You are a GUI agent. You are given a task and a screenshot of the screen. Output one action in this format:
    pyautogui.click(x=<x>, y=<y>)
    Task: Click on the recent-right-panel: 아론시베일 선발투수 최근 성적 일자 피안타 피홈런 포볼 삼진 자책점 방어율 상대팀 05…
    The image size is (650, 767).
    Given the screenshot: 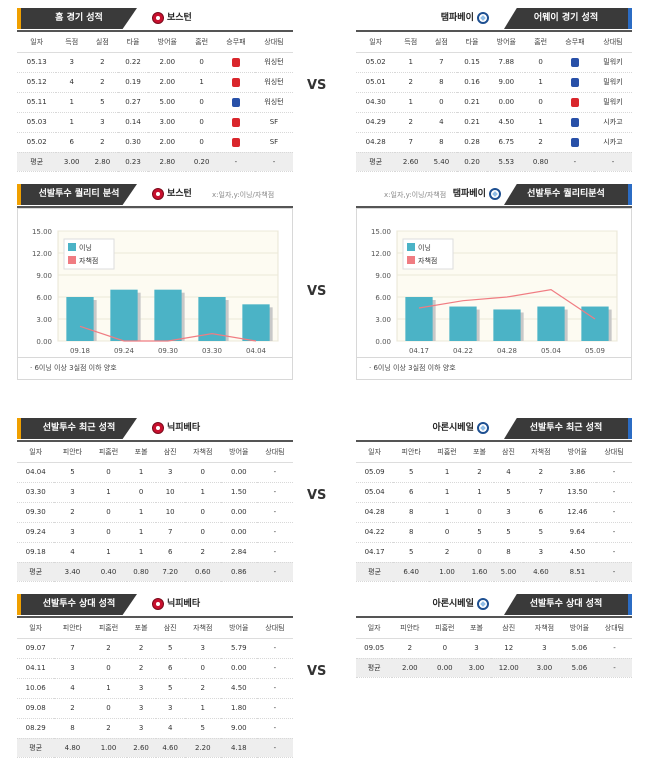 What is the action you would take?
    pyautogui.click(x=494, y=500)
    